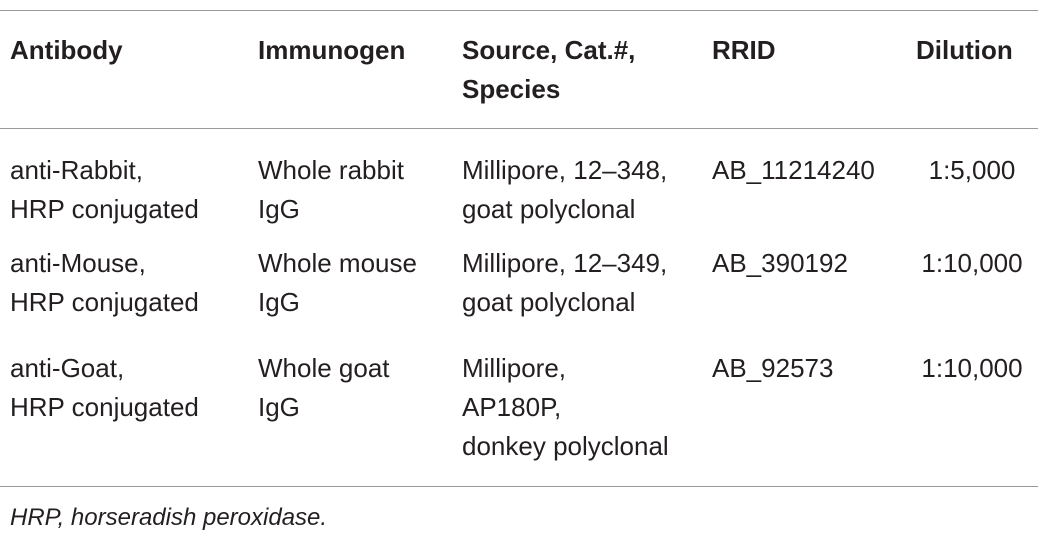  What do you see at coordinates (793, 170) in the screenshot?
I see `table-cell: AB_11214240` at bounding box center [793, 170].